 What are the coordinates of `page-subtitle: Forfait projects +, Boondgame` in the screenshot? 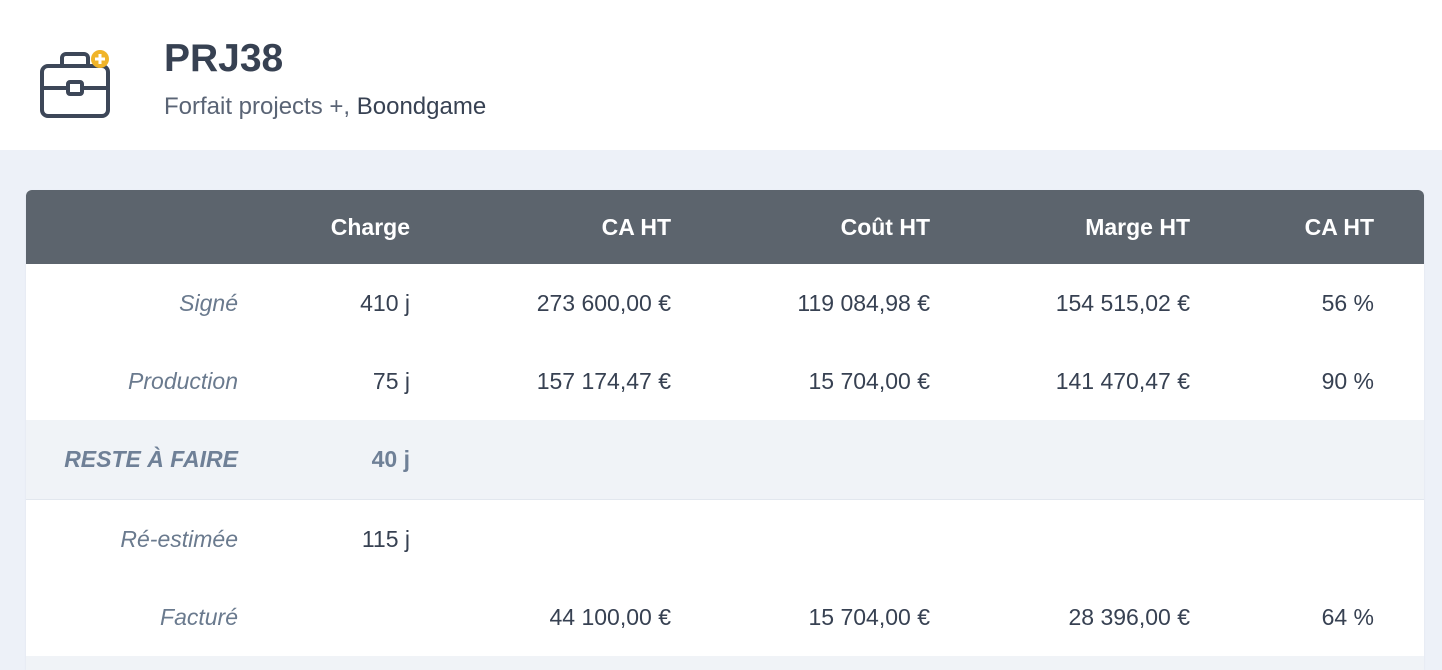 It's located at (325, 107).